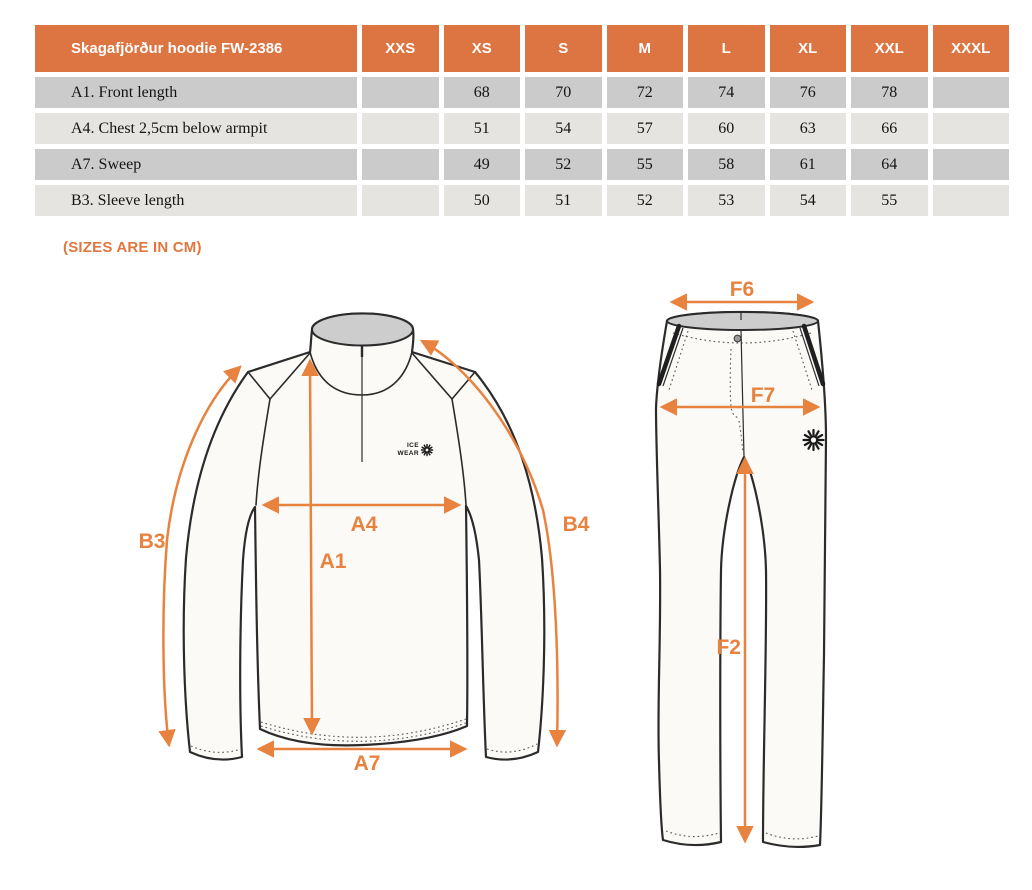  Describe the element at coordinates (726, 200) in the screenshot. I see `size-value: 53` at that location.